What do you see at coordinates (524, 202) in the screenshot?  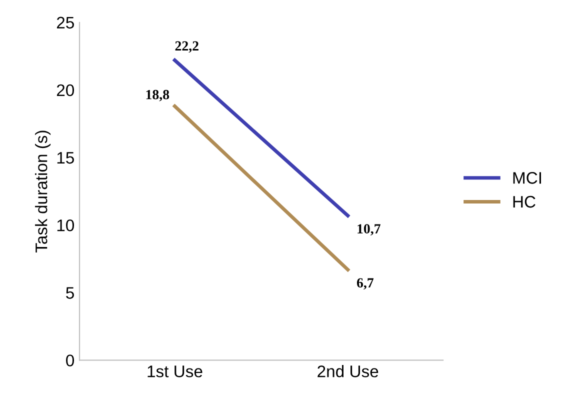 I see `legend-label: HC` at bounding box center [524, 202].